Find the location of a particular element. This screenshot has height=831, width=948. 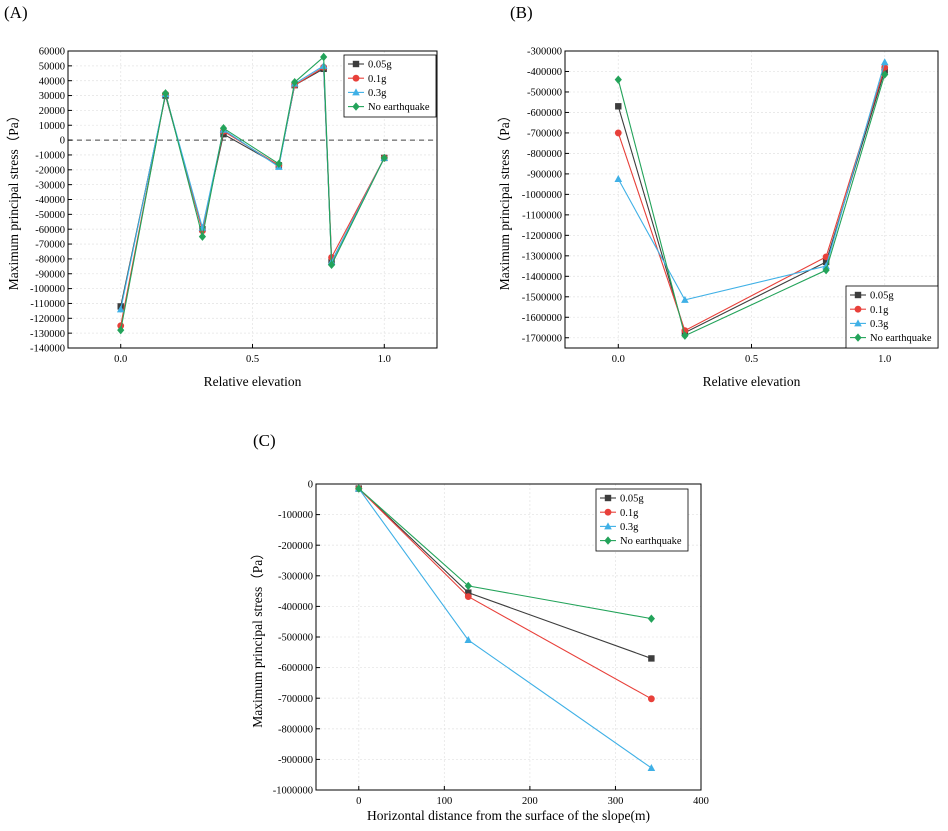

y-tick-label: -50000 is located at coordinates (50, 215).